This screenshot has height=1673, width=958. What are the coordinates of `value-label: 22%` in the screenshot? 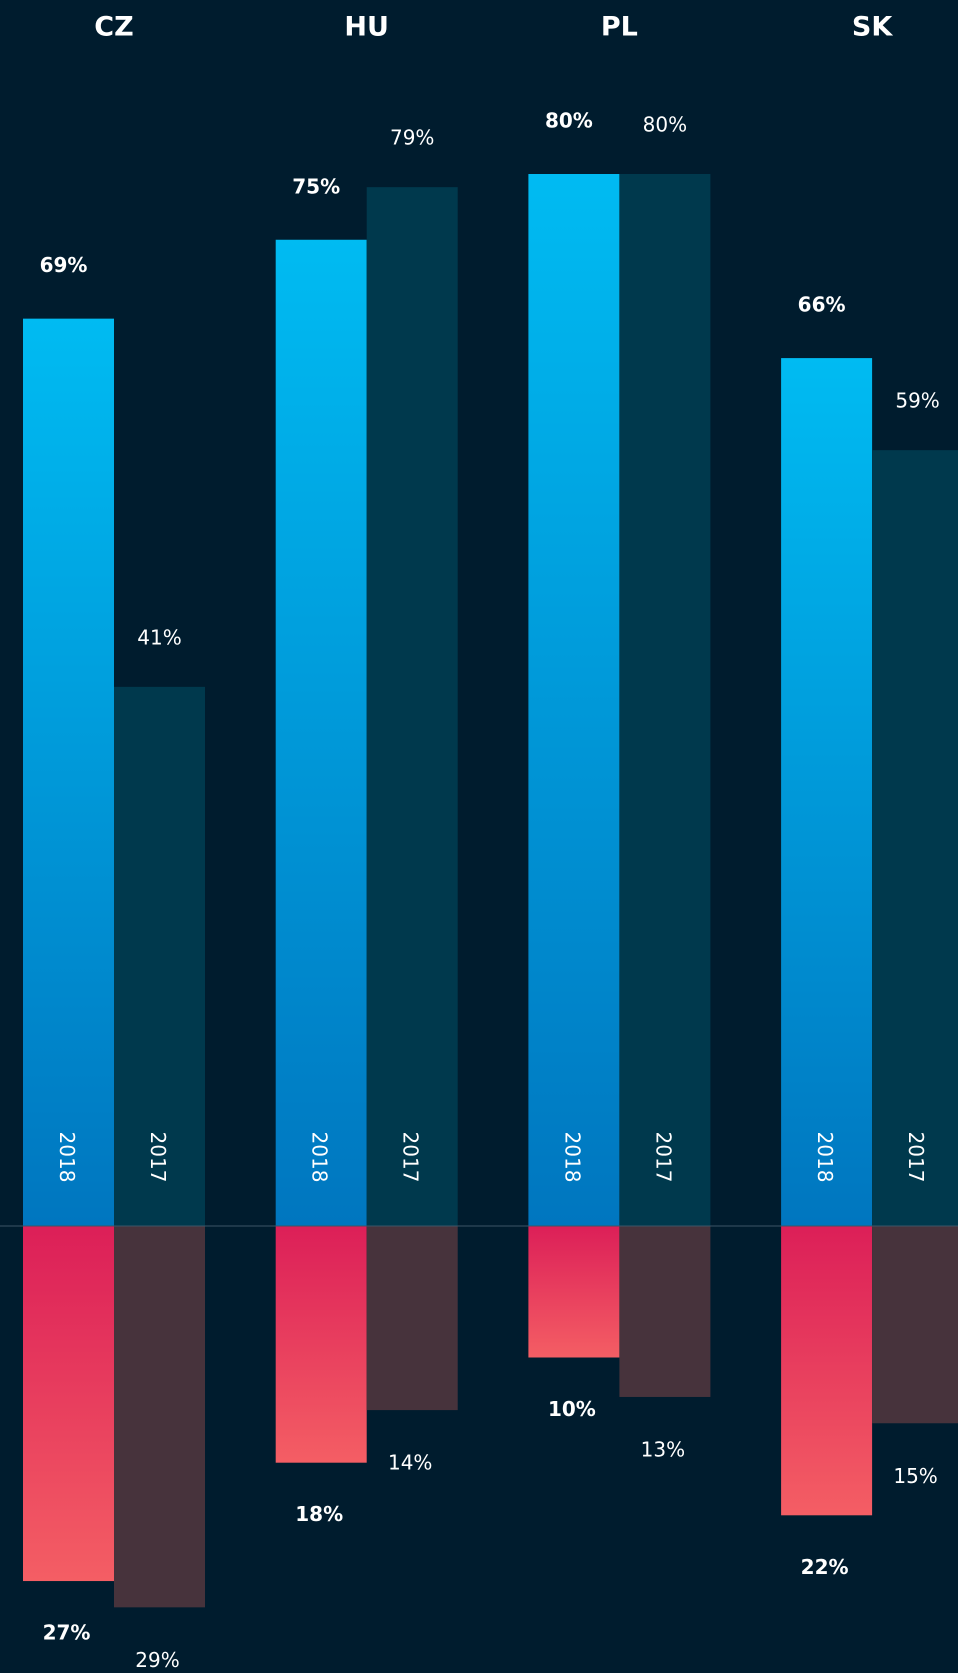 It's located at (825, 1567).